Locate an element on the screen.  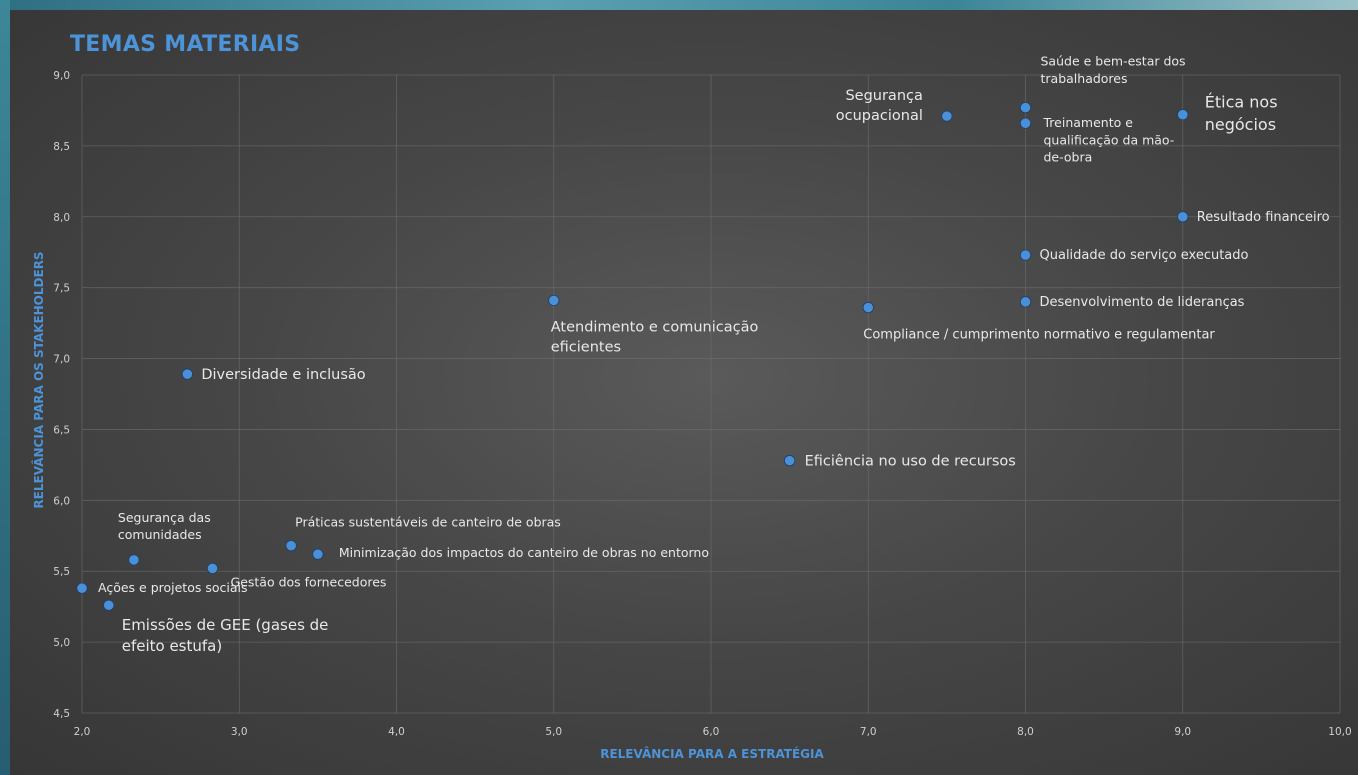
y-tick-label: 8,5 is located at coordinates (61, 147).